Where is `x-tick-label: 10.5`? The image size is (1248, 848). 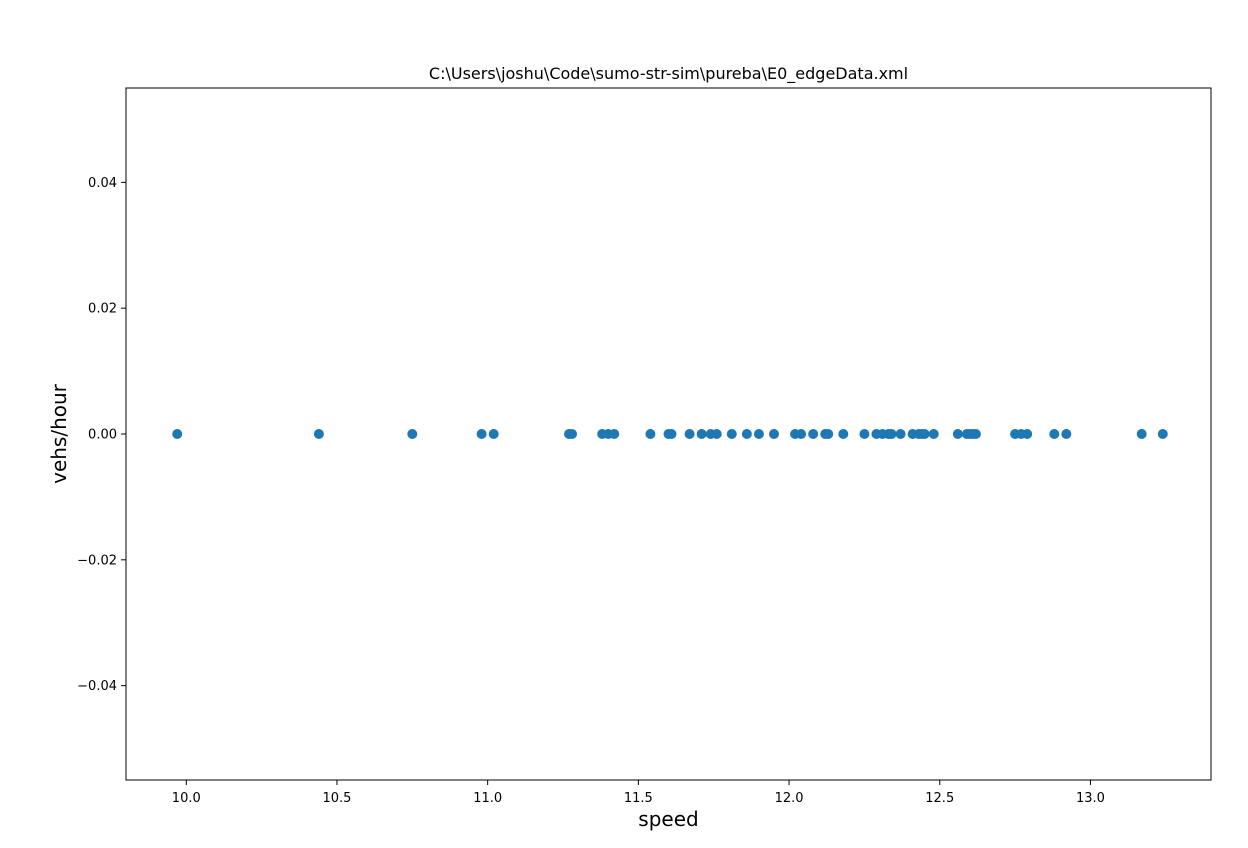 x-tick-label: 10.5 is located at coordinates (336, 798).